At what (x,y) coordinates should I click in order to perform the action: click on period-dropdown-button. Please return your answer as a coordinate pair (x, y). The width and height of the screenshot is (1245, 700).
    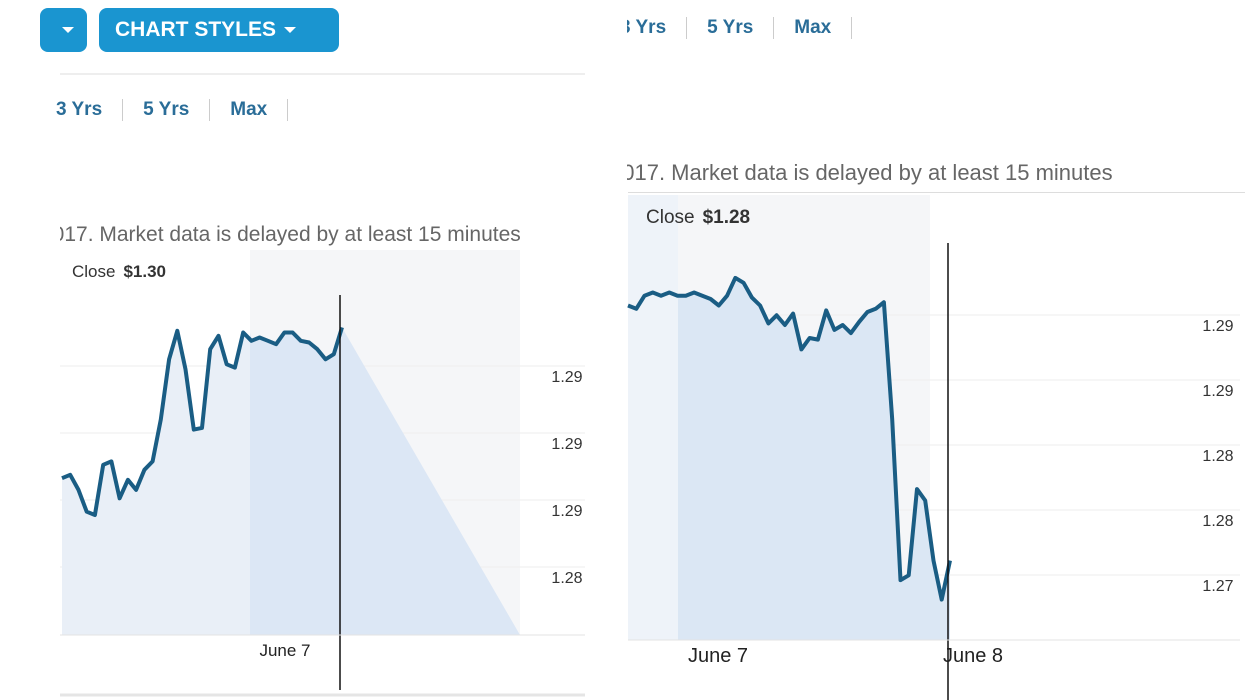
    Looking at the image, I should click on (63, 30).